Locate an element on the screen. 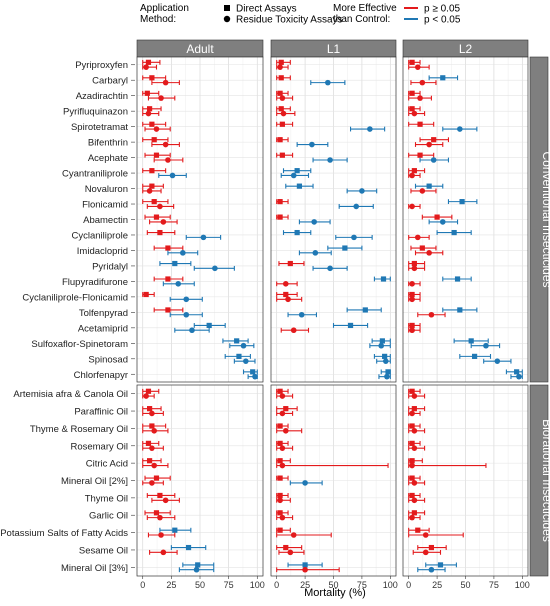 This screenshot has height=606, width=550. legend-title-line: than Control: is located at coordinates (361, 19).